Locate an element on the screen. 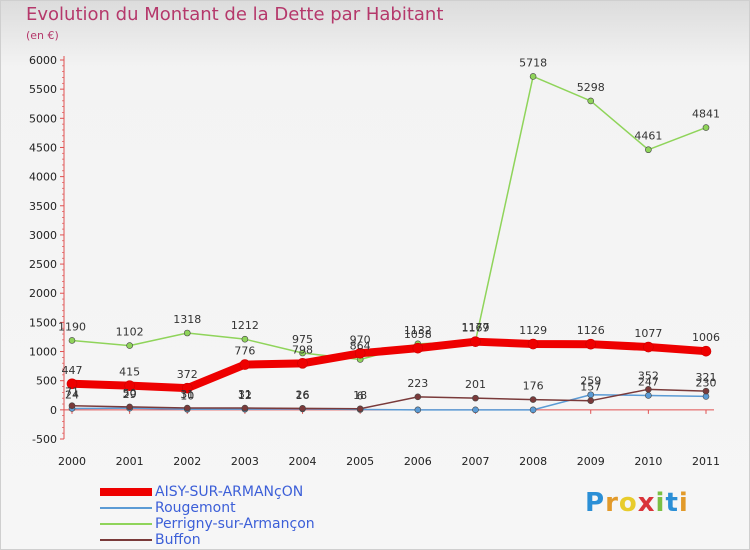 This screenshot has width=750, height=550. y-tick-label: 2500 is located at coordinates (43, 264).